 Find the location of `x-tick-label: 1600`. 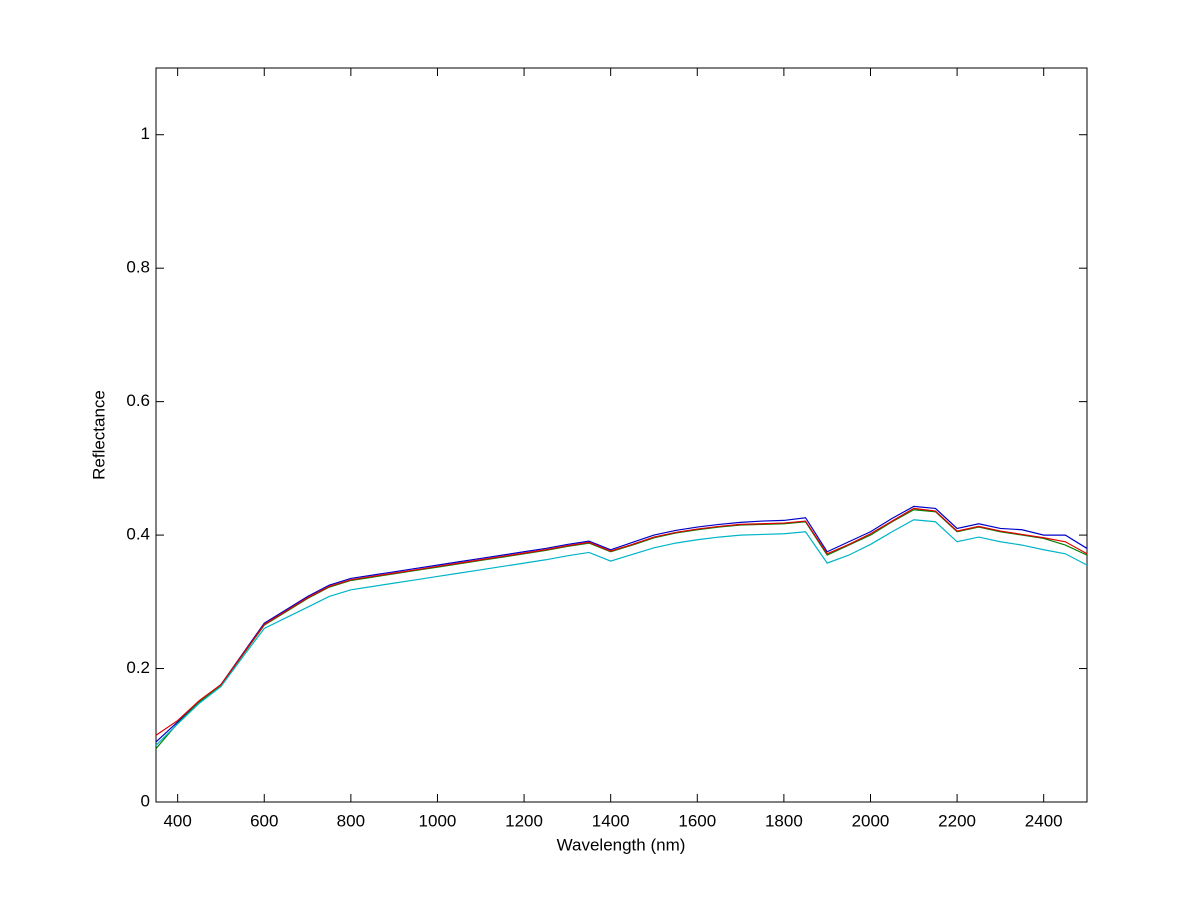

x-tick-label: 1600 is located at coordinates (697, 820).